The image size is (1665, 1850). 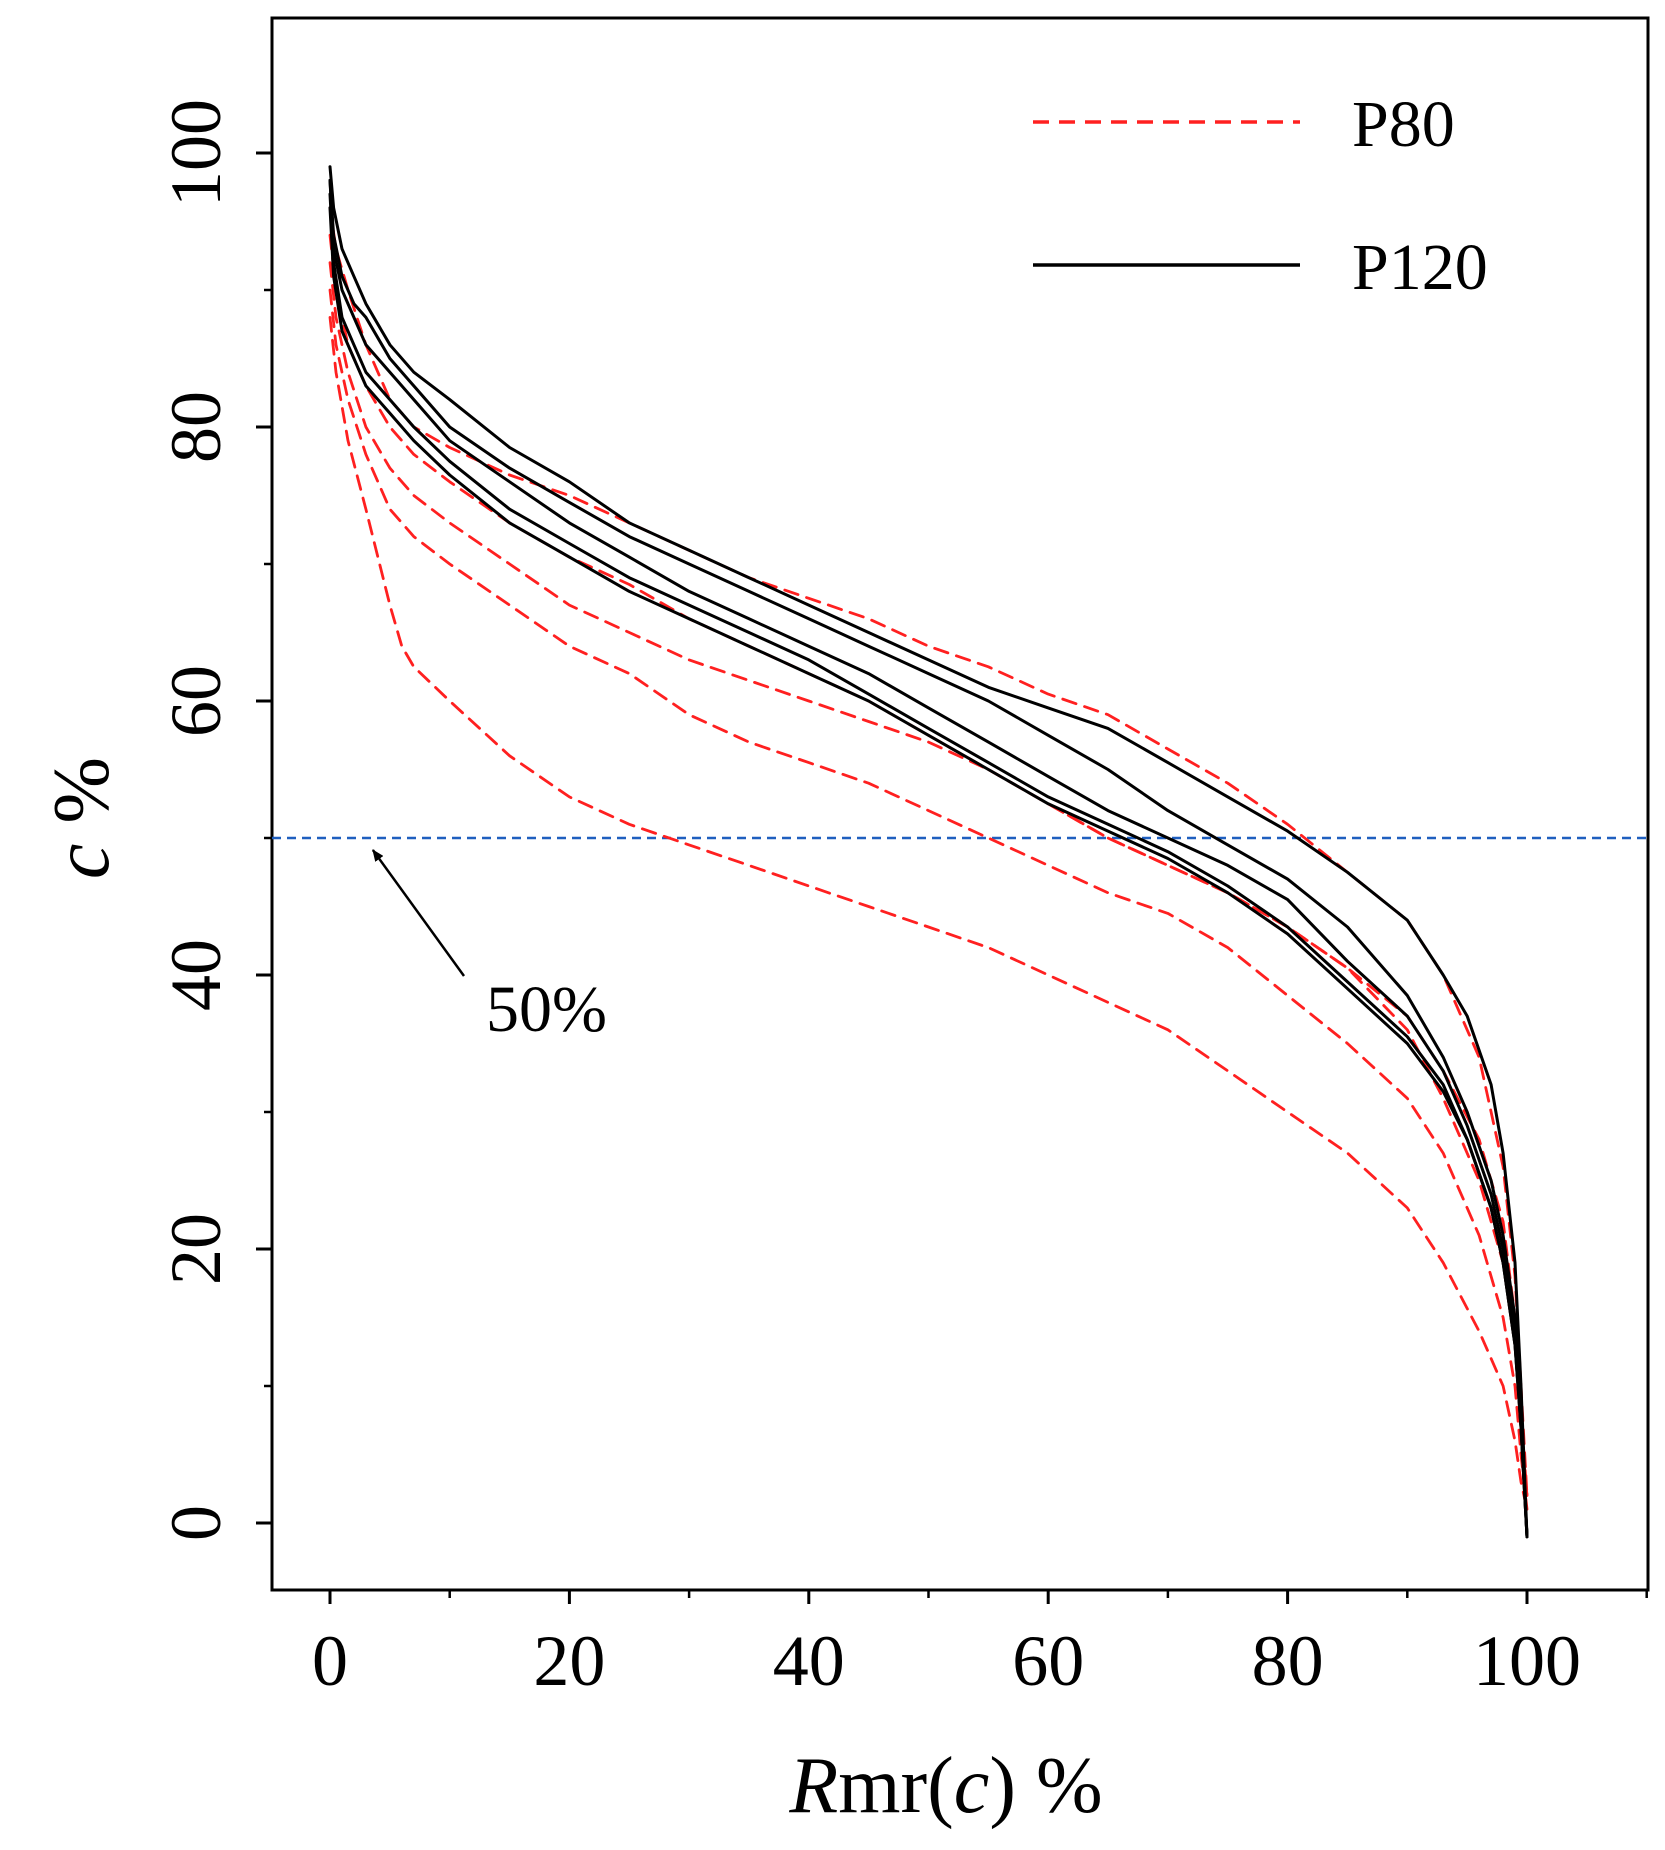 I want to click on annotation-arrow, so click(x=418, y=913).